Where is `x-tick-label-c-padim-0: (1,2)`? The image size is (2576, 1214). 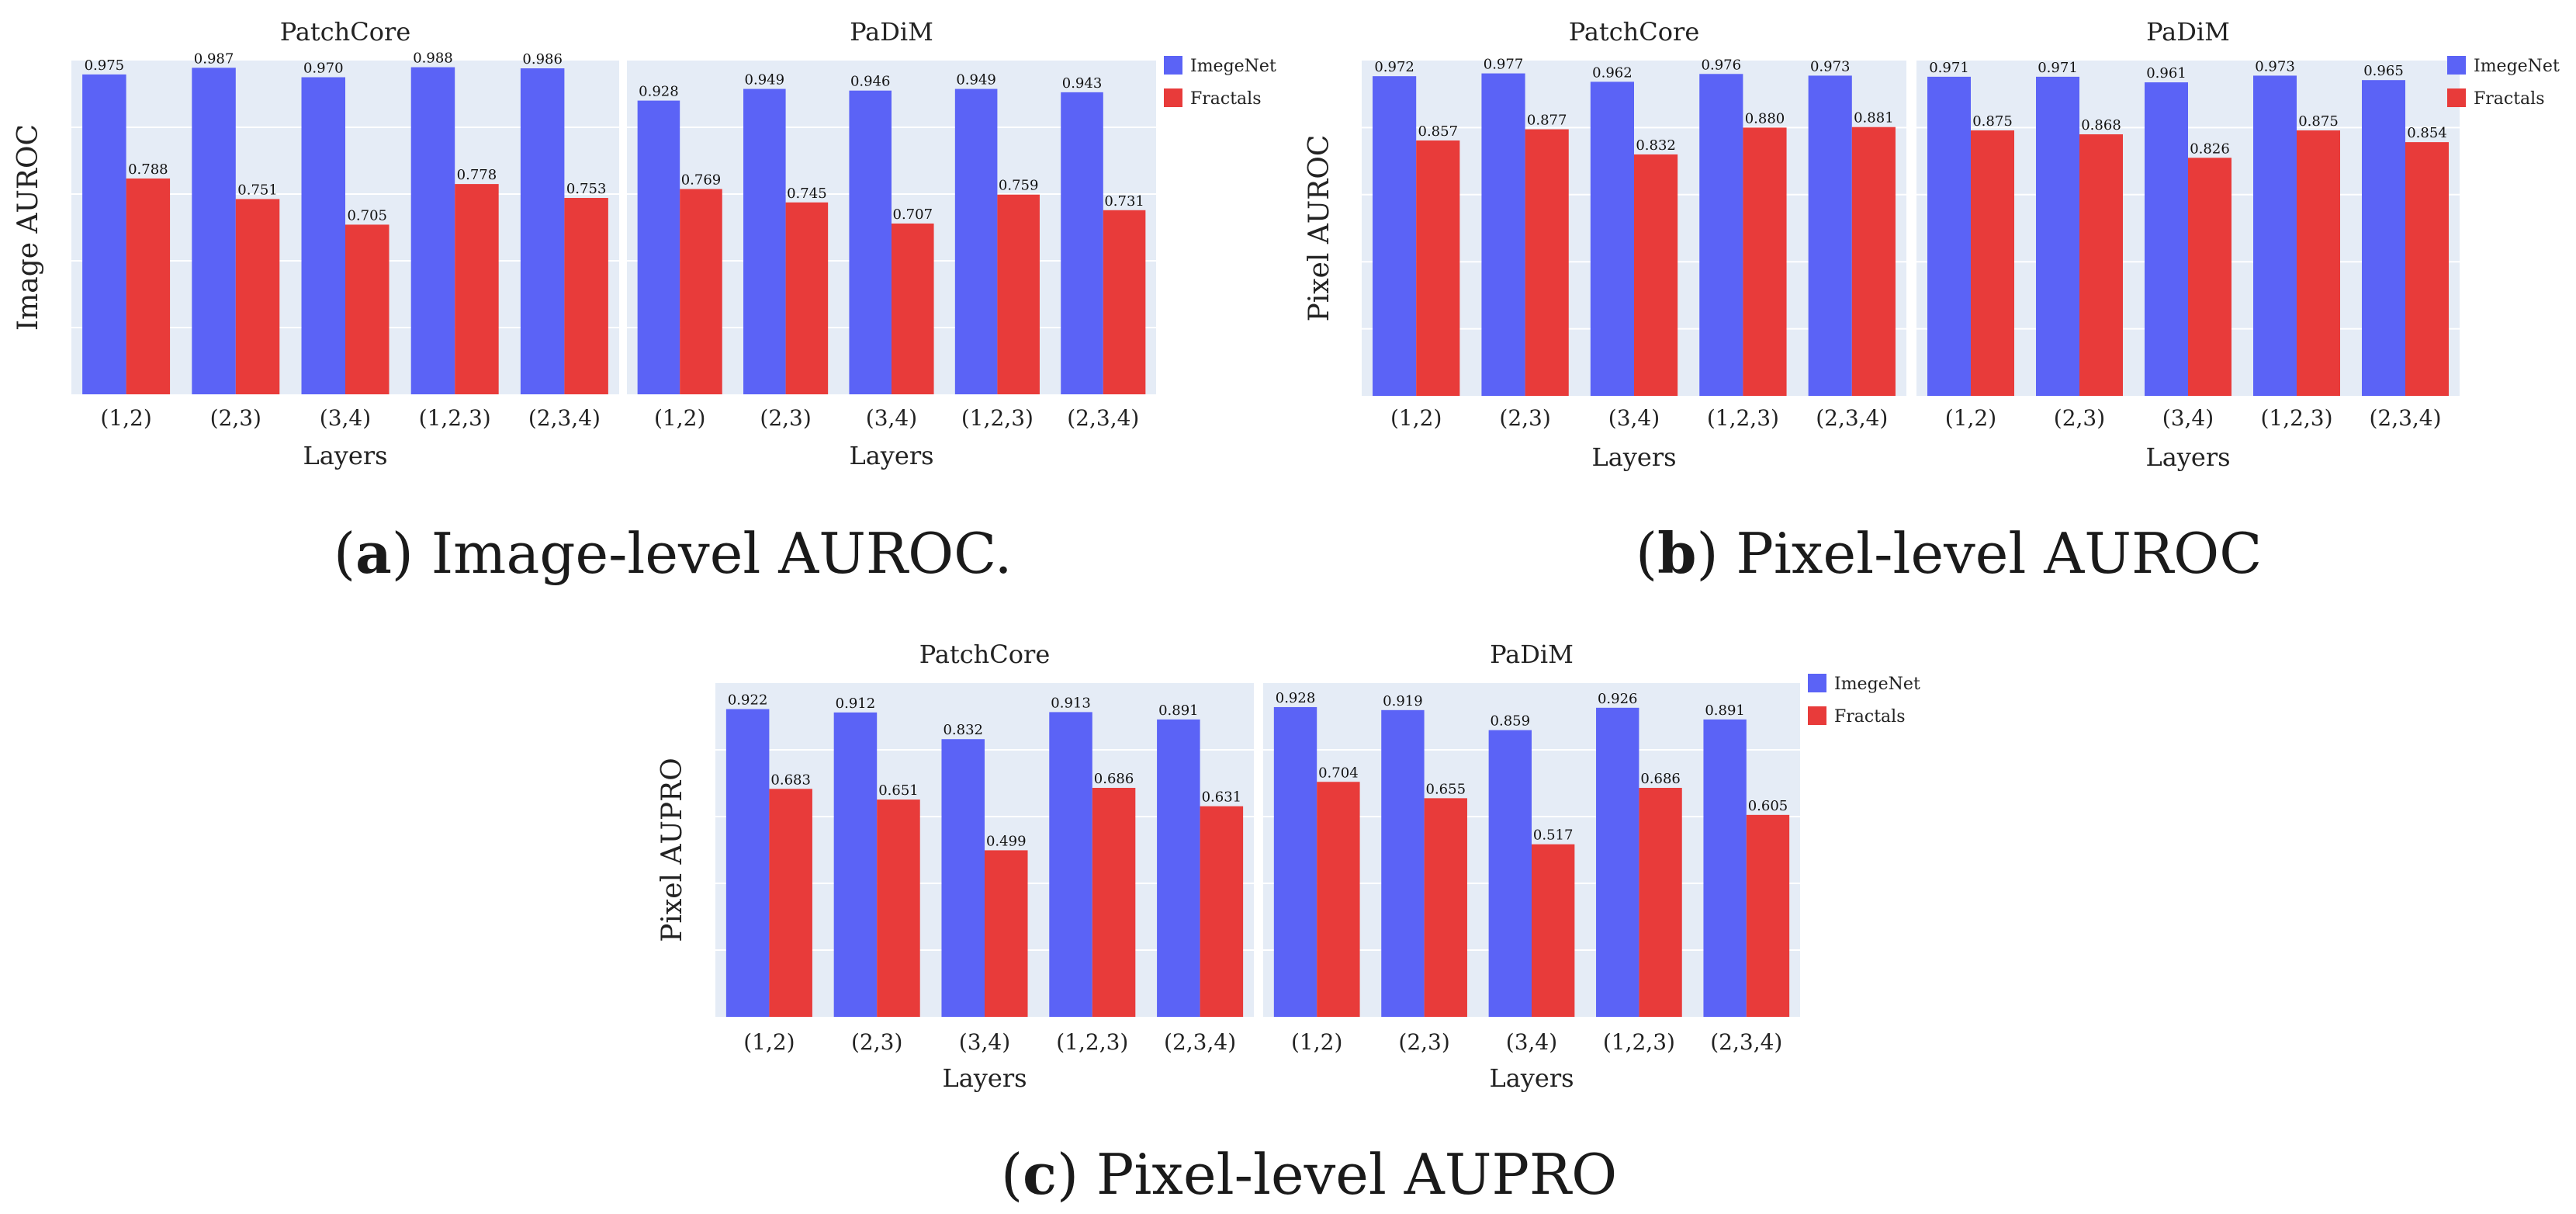 x-tick-label-c-padim-0: (1,2) is located at coordinates (1316, 1042).